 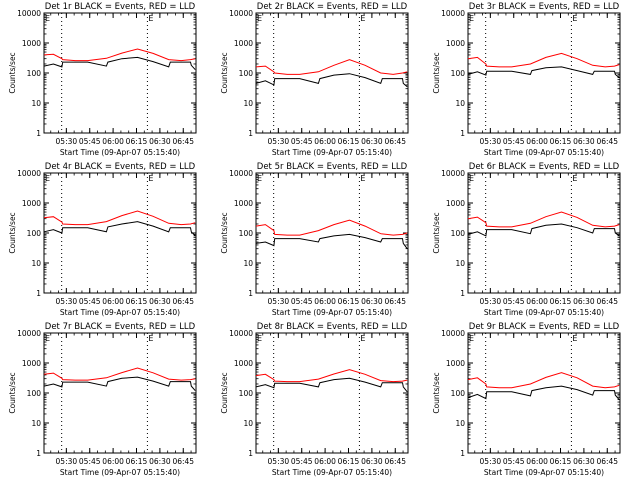 What do you see at coordinates (120, 167) in the screenshot?
I see `panel-title: Det 4r BLACK = Events, RED = LLD` at bounding box center [120, 167].